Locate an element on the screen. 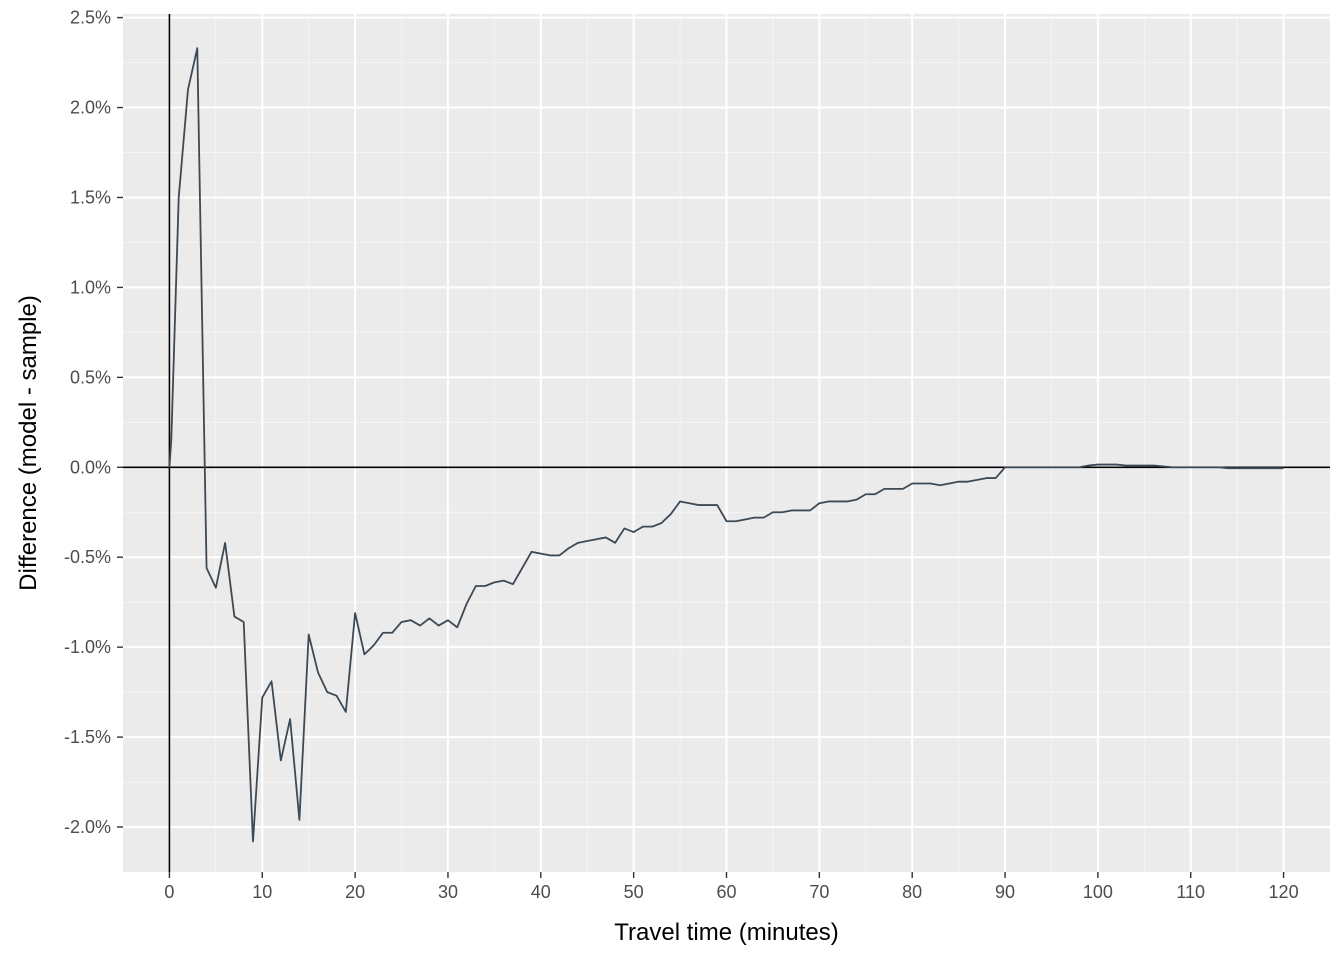 The height and width of the screenshot is (960, 1344). y-tick-label: 1.0% is located at coordinates (90, 287).